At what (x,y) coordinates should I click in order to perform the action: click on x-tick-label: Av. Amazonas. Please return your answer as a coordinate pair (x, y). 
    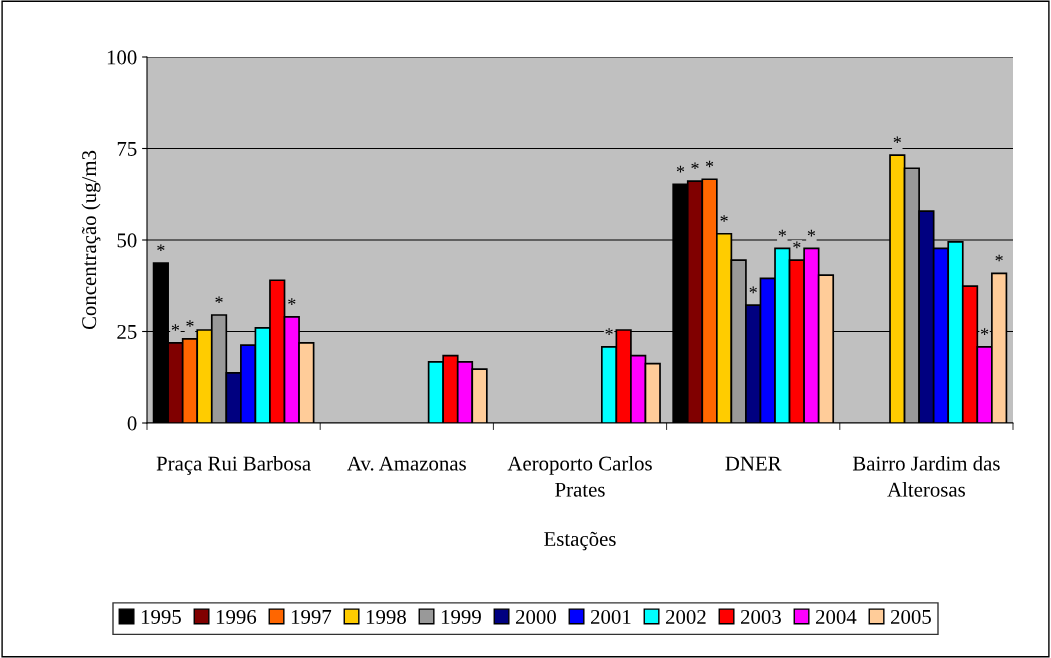
    Looking at the image, I should click on (406, 463).